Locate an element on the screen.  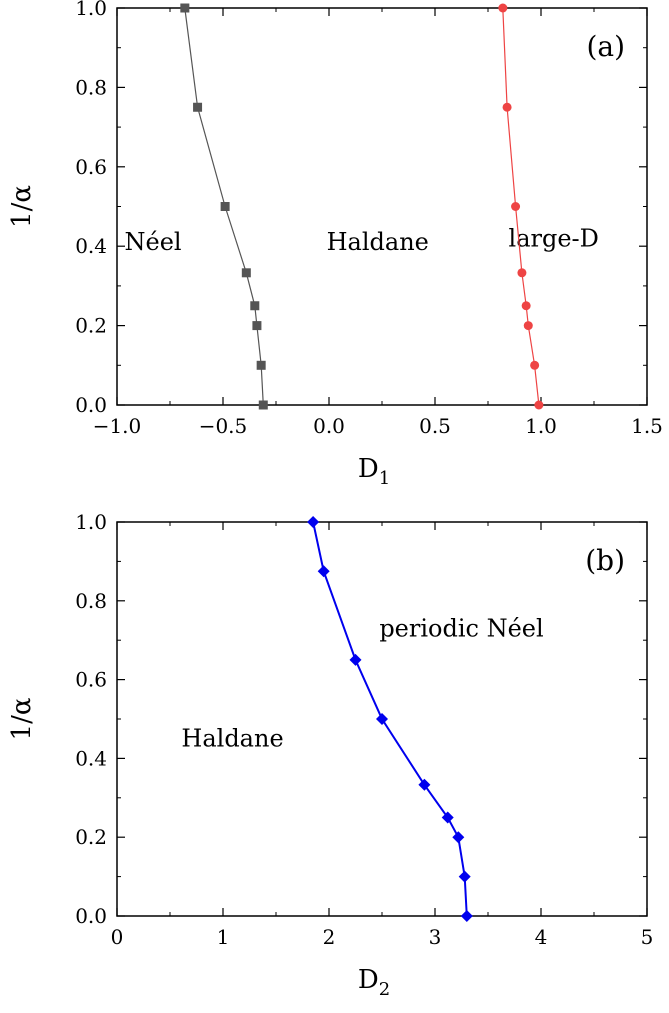
x-tick-label: 5 is located at coordinates (647, 937).